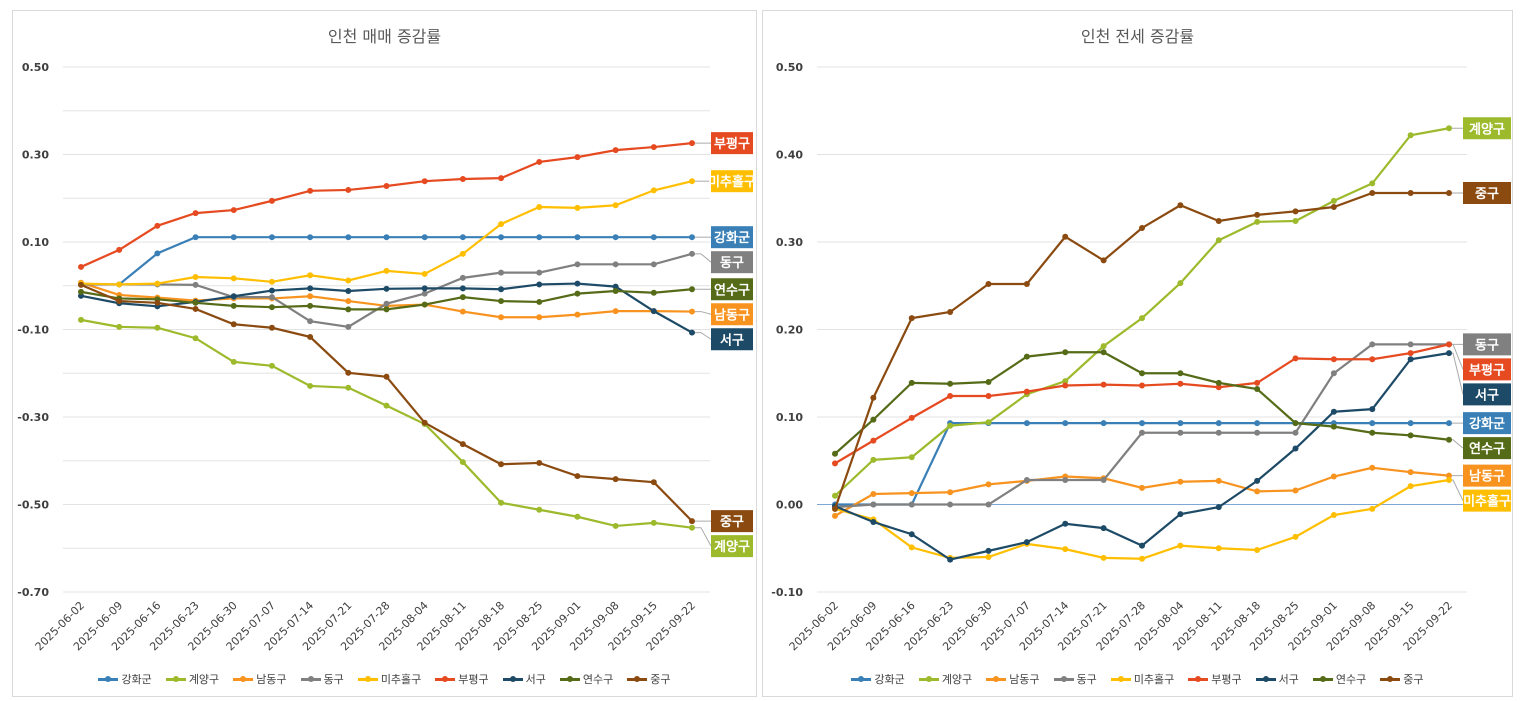  What do you see at coordinates (1142, 403) in the screenshot?
I see `series-연수구` at bounding box center [1142, 403].